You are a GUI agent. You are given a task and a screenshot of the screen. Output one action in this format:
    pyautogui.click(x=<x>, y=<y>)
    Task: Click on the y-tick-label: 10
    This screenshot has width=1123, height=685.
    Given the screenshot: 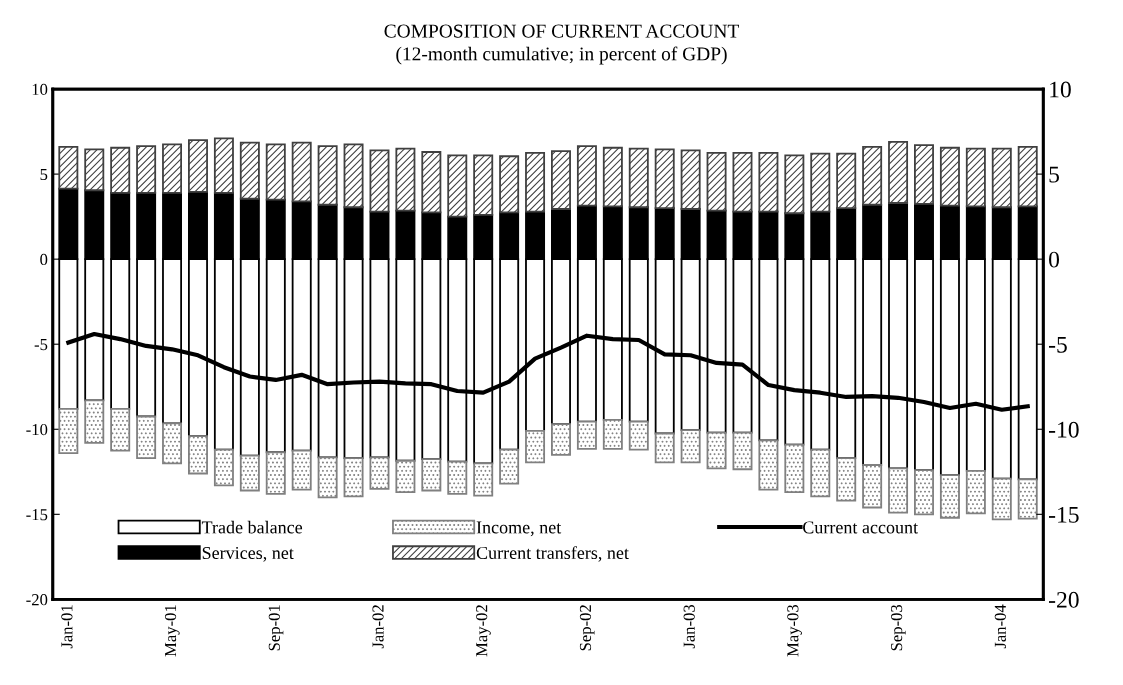 What is the action you would take?
    pyautogui.click(x=40, y=89)
    